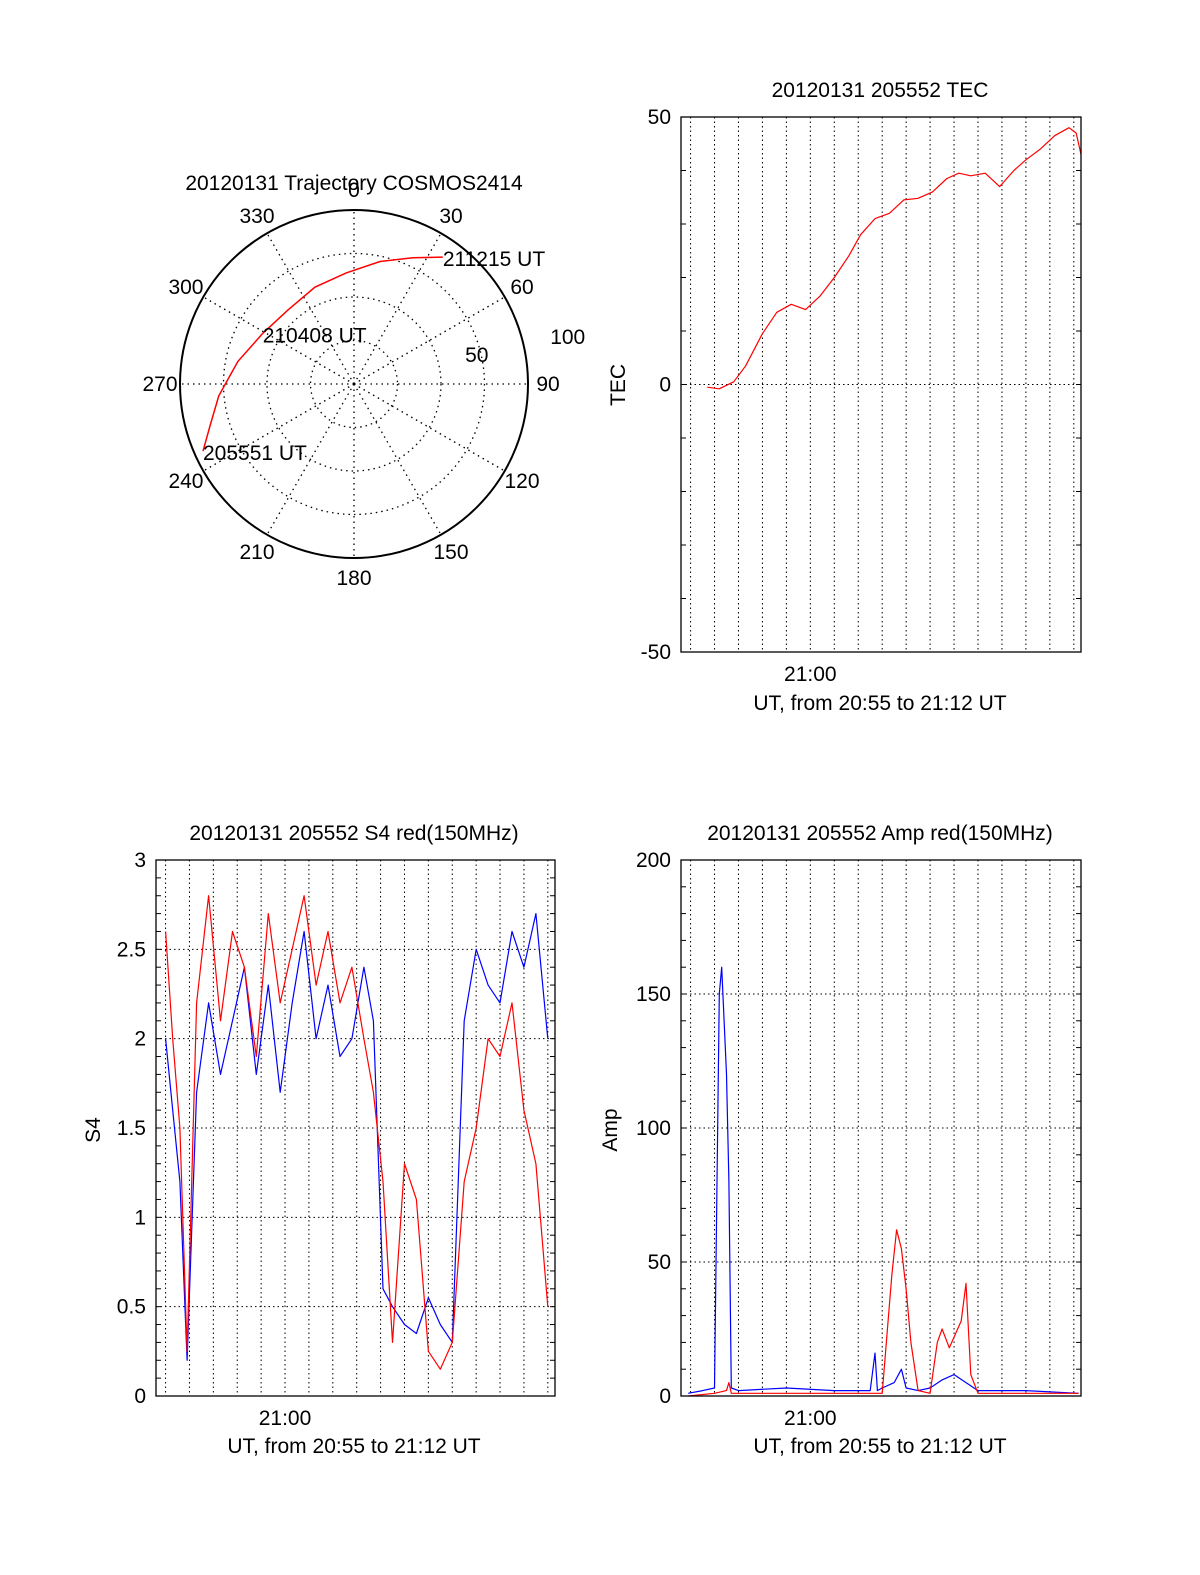  I want to click on y-tick-label: -50, so click(656, 652).